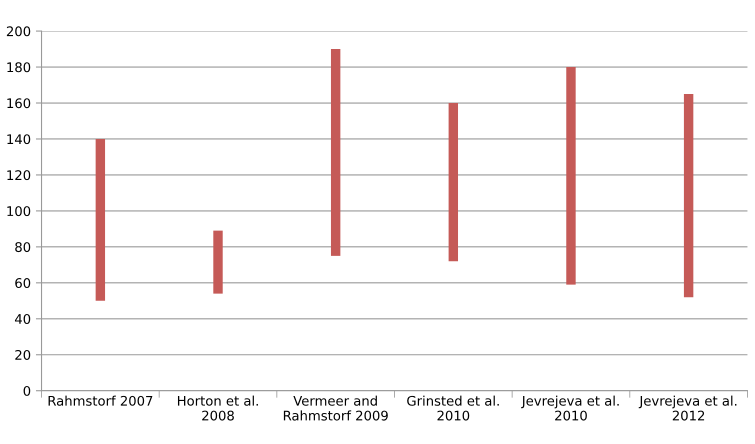 The width and height of the screenshot is (755, 444). I want to click on y-tick-label: 200, so click(18, 31).